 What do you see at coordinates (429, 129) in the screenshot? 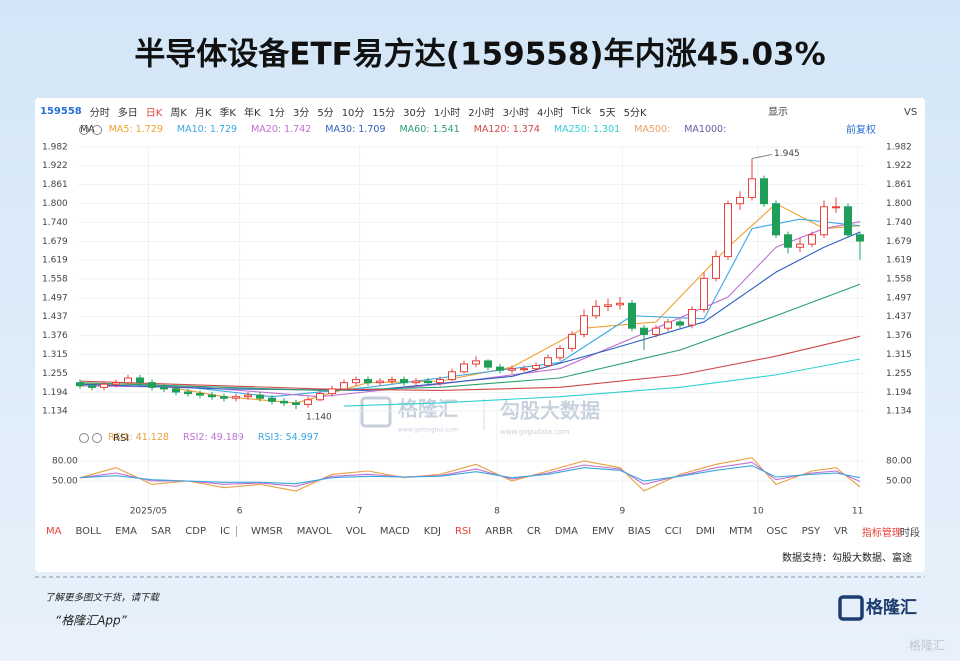
I see `legend-entry: MA60: 1.541` at bounding box center [429, 129].